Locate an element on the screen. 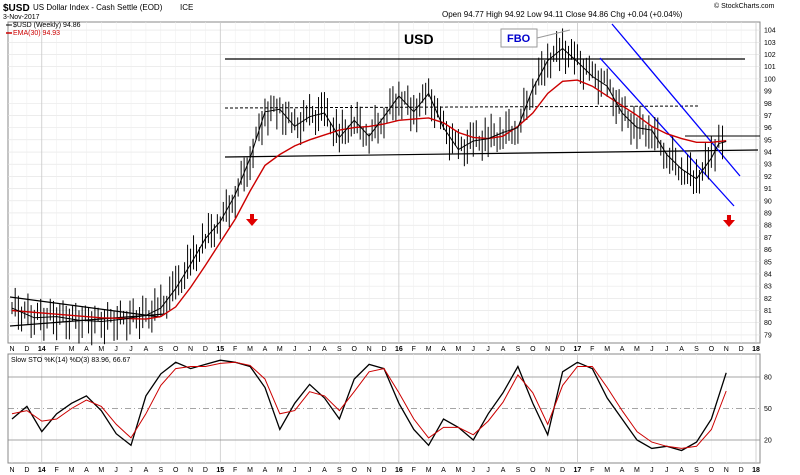  oscillator-y-axis: 20 50 80 is located at coordinates (768, 410).